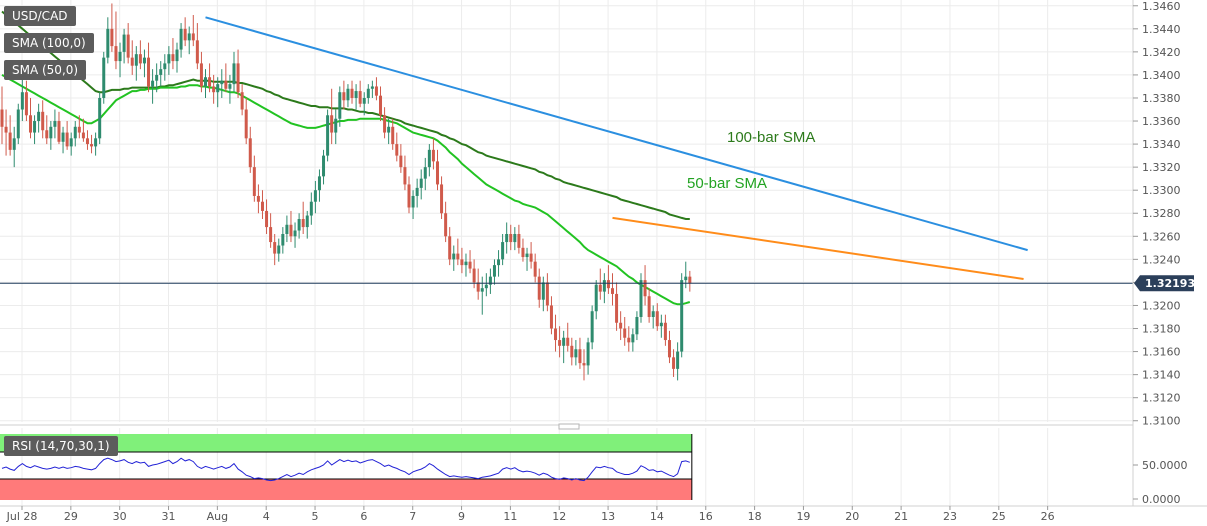 The height and width of the screenshot is (526, 1207). Describe the element at coordinates (950, 516) in the screenshot. I see `x-tick-label: 23` at that location.